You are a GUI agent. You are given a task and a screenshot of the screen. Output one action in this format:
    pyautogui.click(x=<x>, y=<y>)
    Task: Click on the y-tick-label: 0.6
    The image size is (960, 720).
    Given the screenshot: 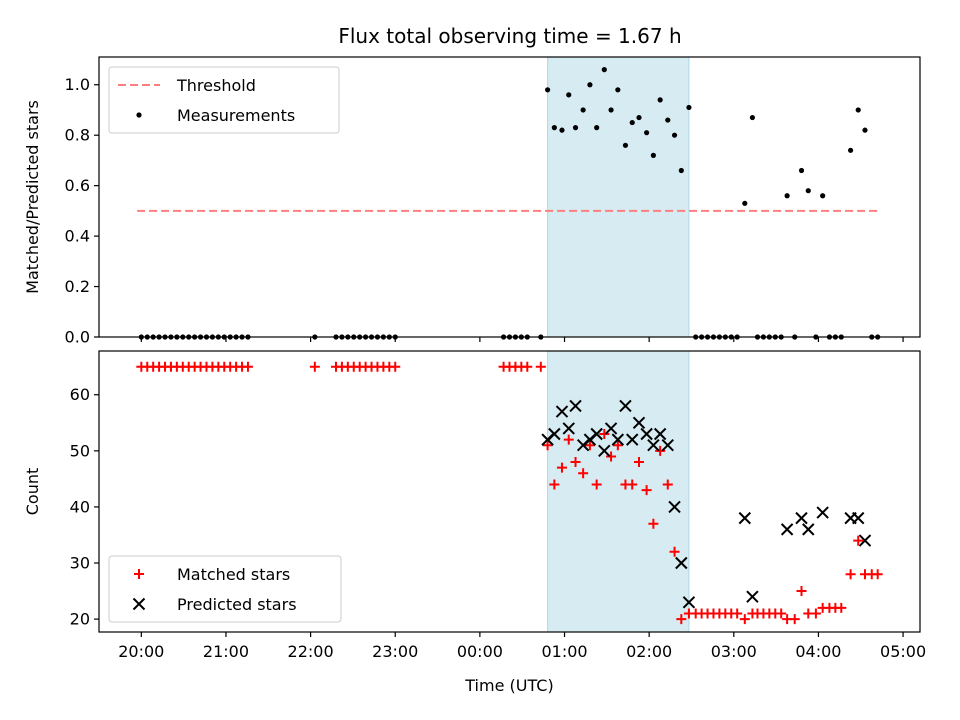 What is the action you would take?
    pyautogui.click(x=77, y=185)
    